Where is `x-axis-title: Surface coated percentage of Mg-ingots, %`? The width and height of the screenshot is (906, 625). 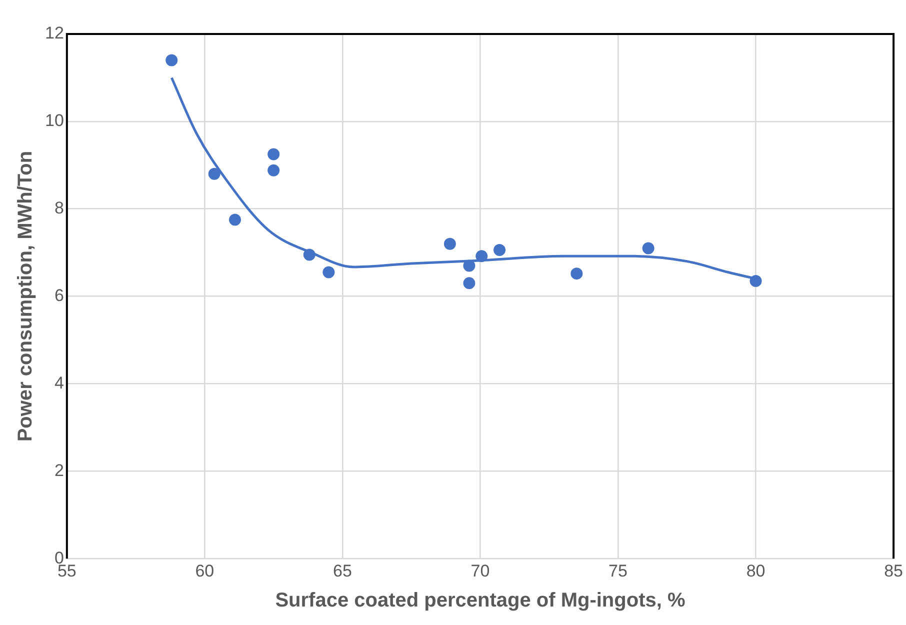 x-axis-title: Surface coated percentage of Mg-ingots, % is located at coordinates (480, 601).